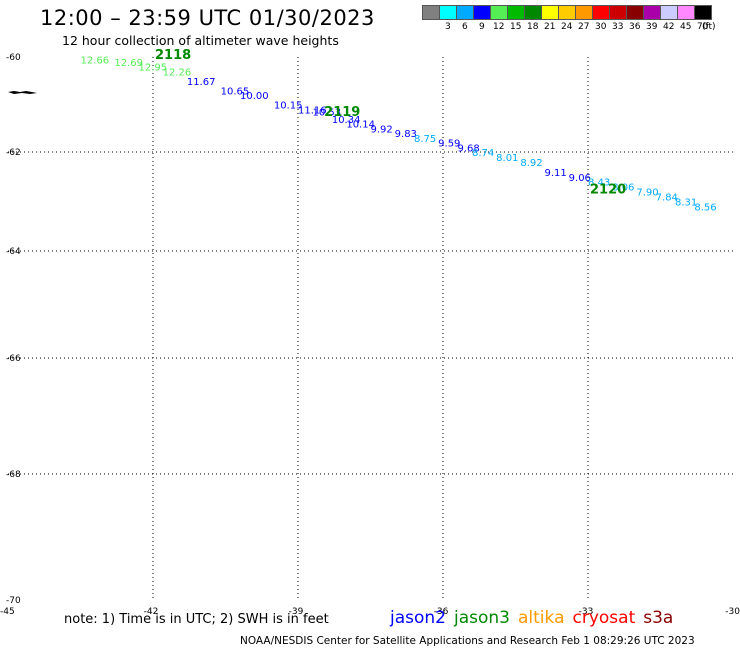 The image size is (740, 650). What do you see at coordinates (507, 158) in the screenshot?
I see `wave-height-value: 8.01` at bounding box center [507, 158].